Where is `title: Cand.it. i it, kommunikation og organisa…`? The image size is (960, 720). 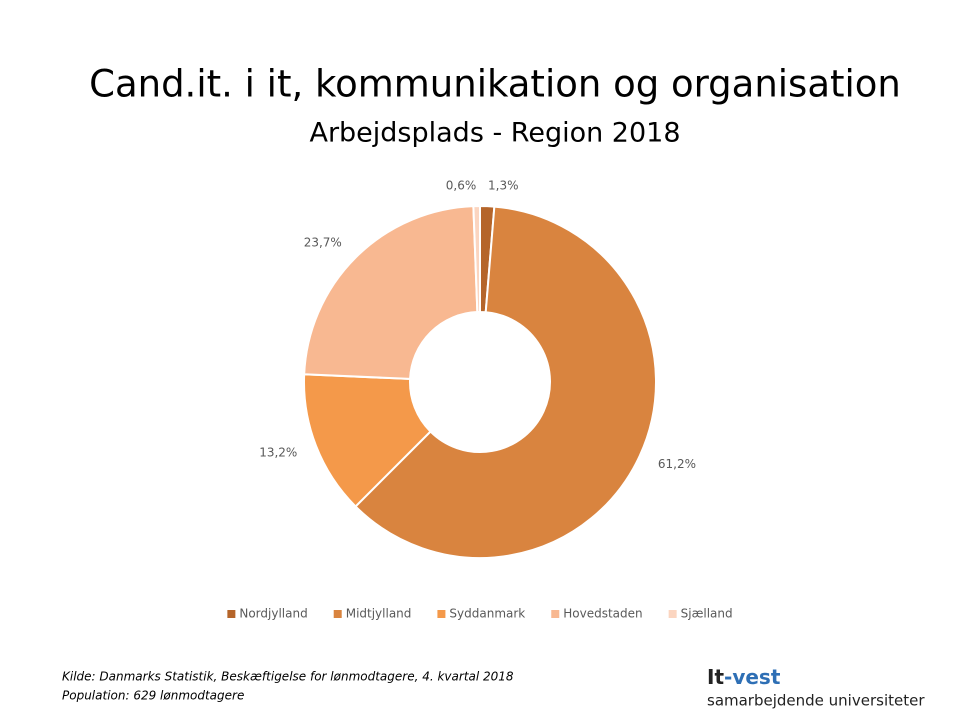
title: Cand.it. i it, kommunikation og organisa… is located at coordinates (495, 84).